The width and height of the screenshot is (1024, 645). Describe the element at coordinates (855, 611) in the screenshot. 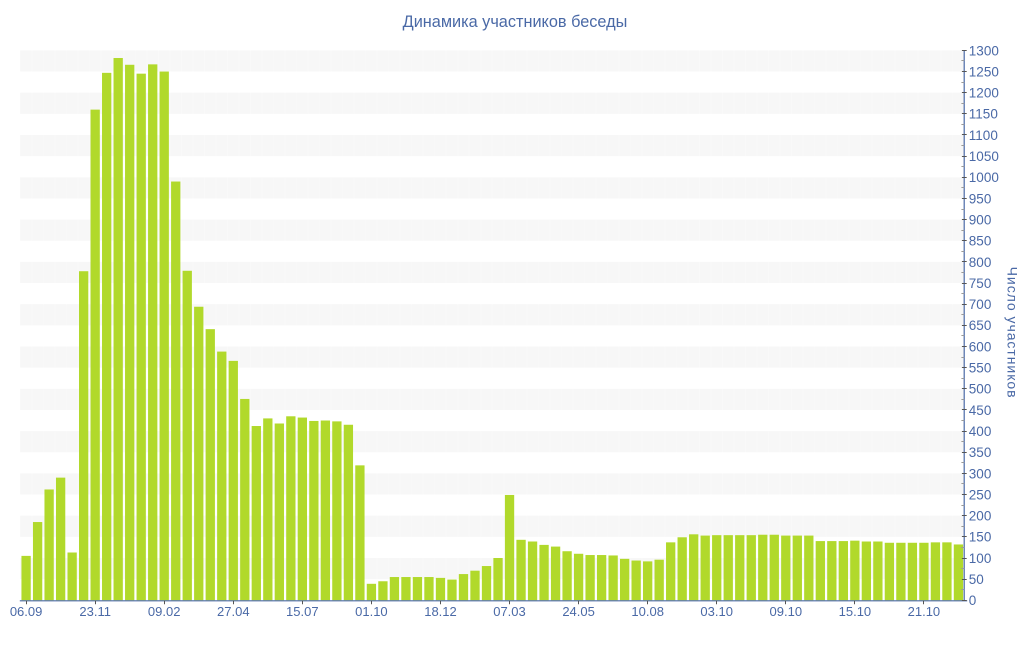

I see `svg-text: 15.10` at that location.